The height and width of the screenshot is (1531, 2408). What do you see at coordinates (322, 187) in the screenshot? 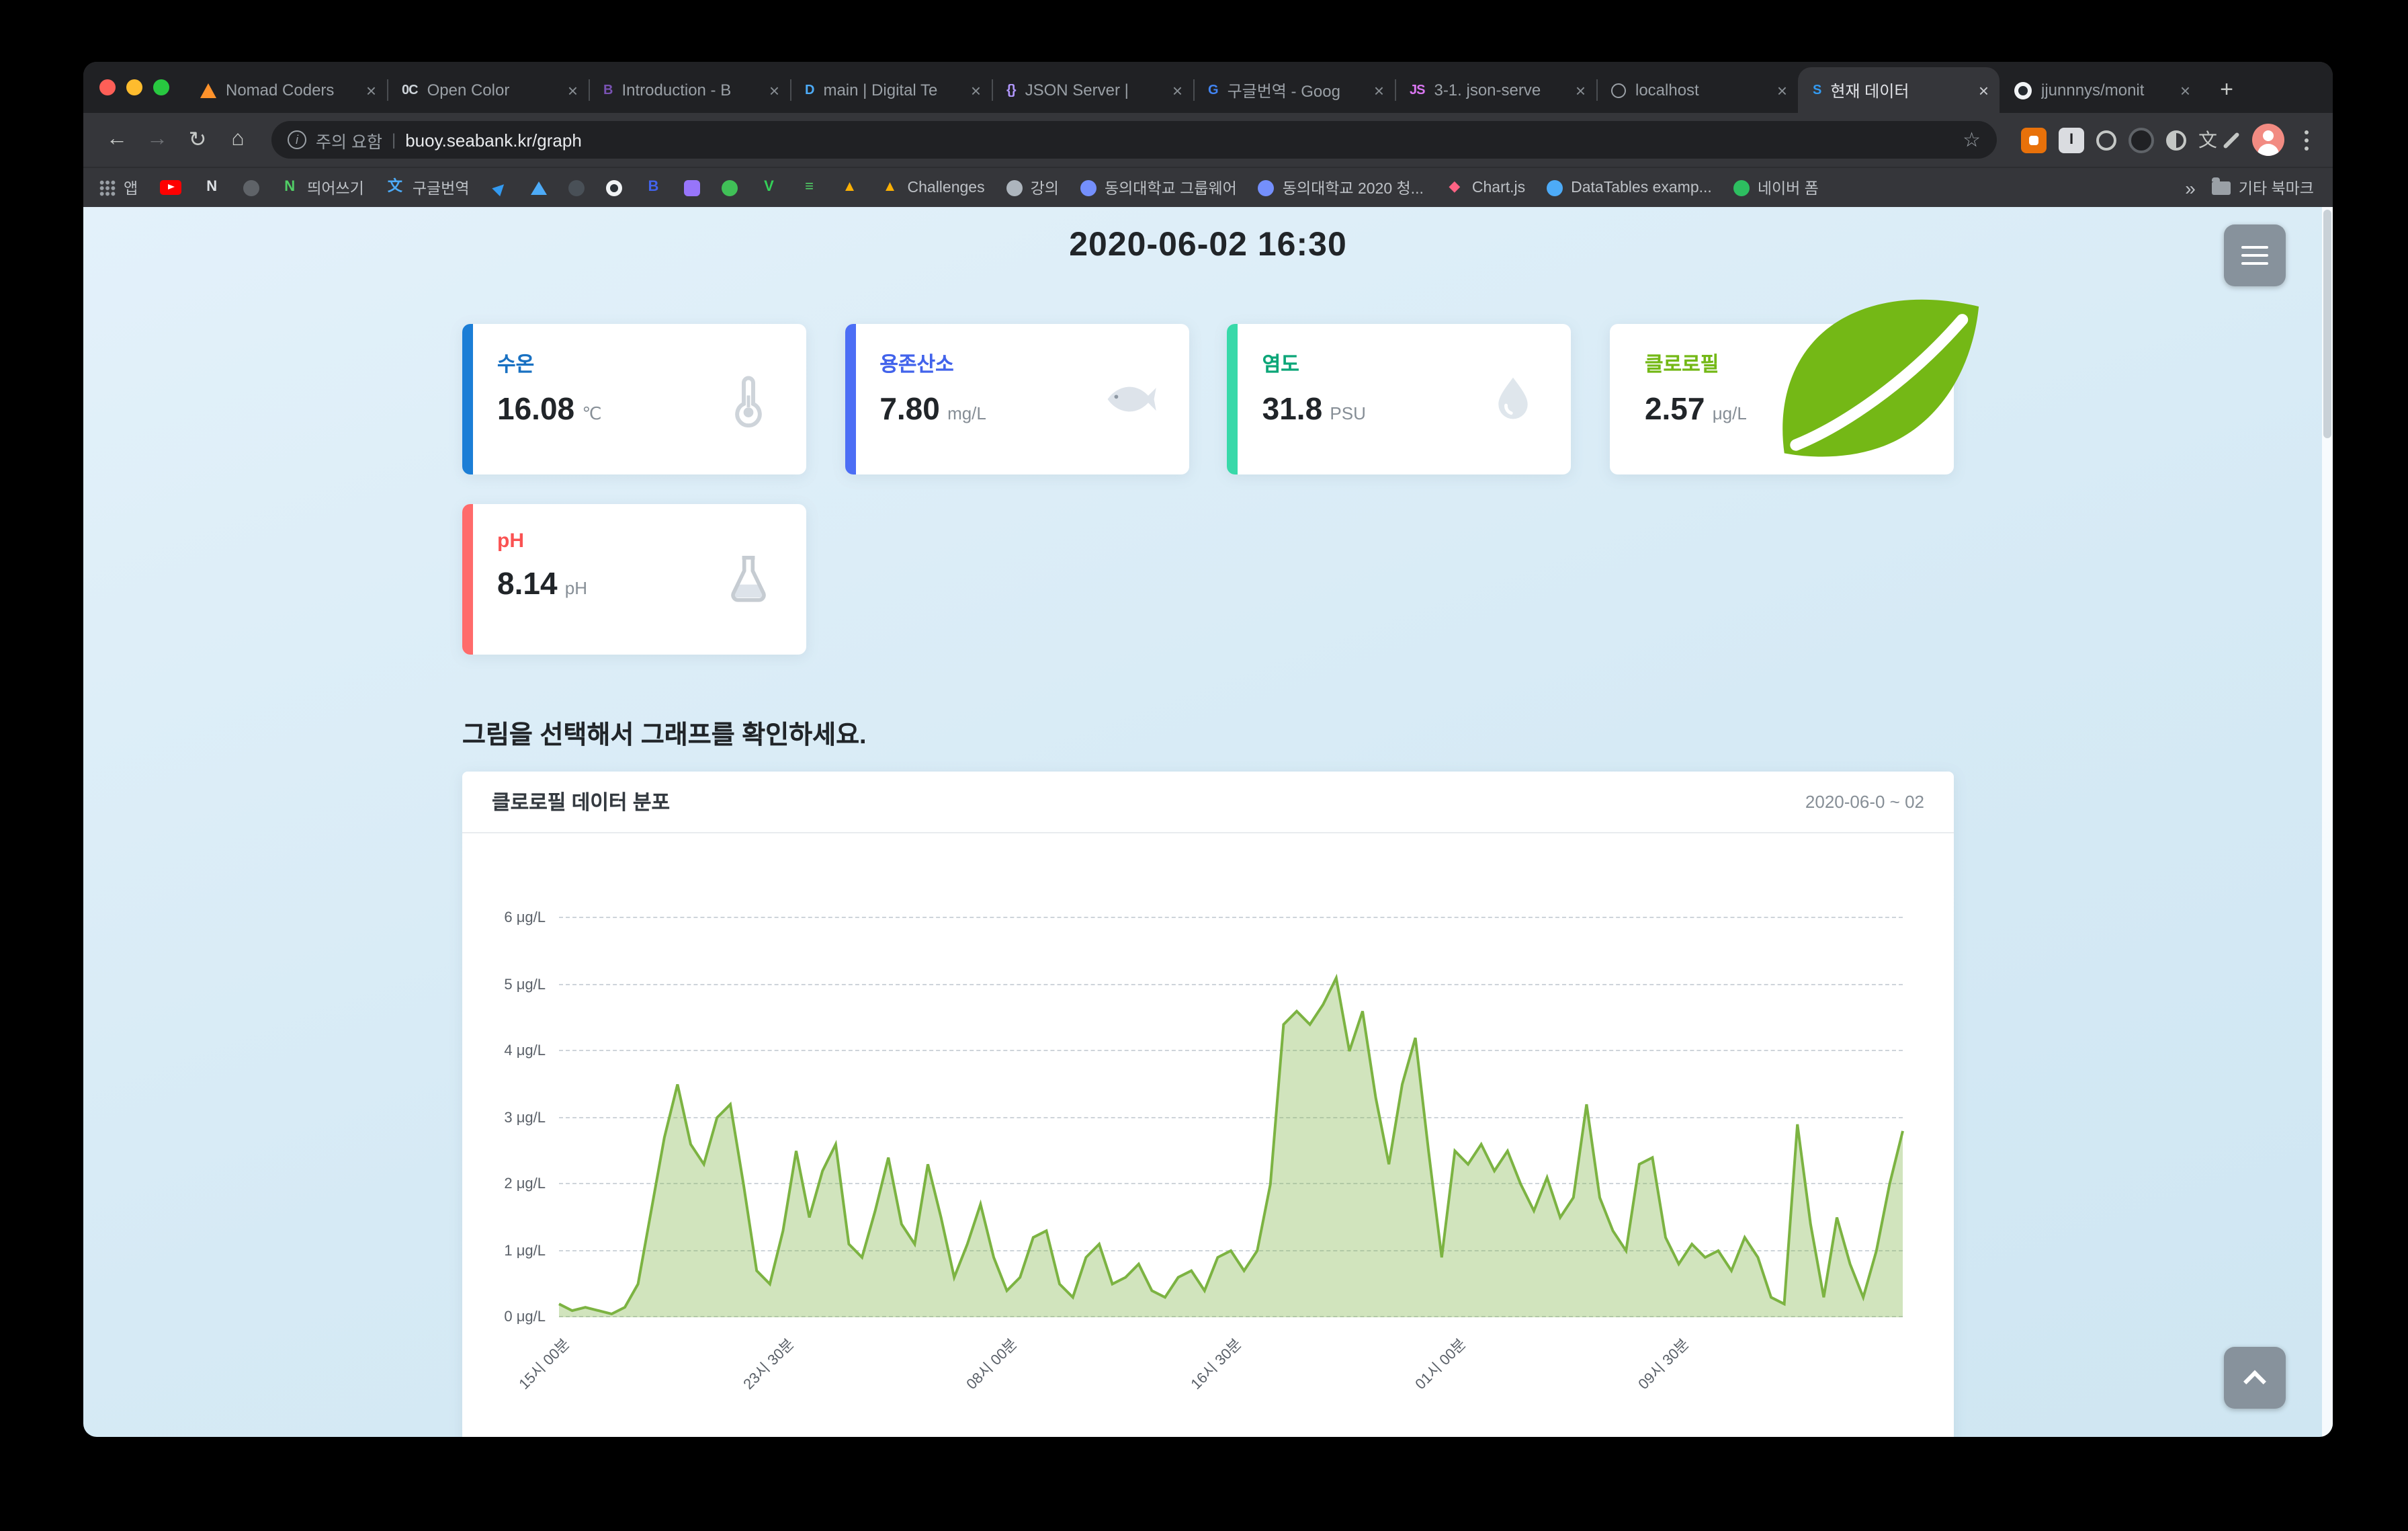
I see `bookmark-item: N 띄어쓰기` at bounding box center [322, 187].